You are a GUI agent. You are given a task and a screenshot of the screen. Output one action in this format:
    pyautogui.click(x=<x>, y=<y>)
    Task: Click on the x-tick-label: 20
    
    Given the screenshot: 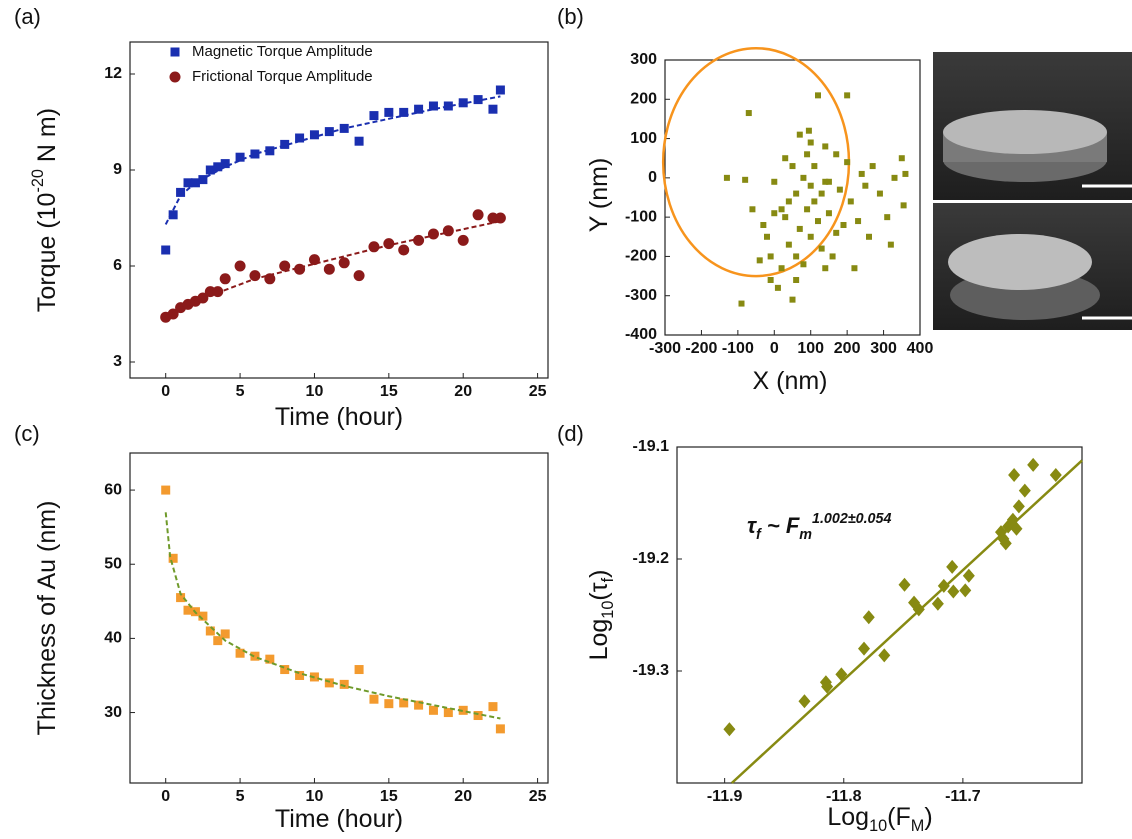 What is the action you would take?
    pyautogui.click(x=463, y=796)
    